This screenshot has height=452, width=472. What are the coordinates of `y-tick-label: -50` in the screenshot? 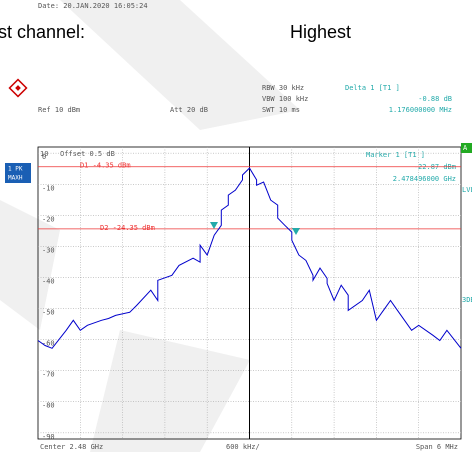 It's located at (48, 313).